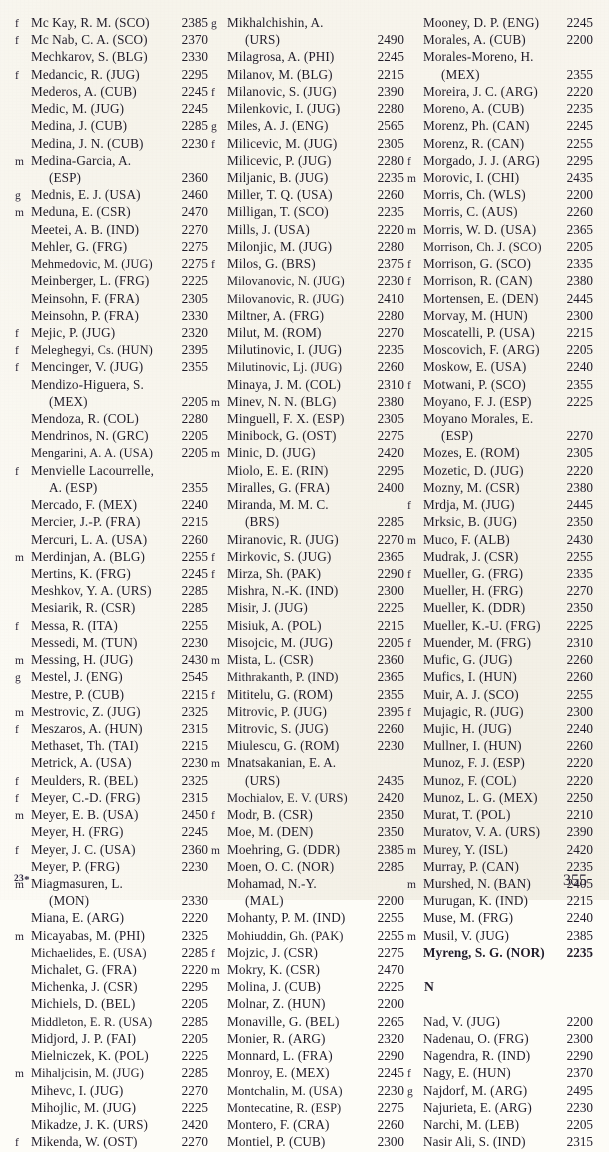  I want to click on player-name: Mueller, G. (FRG), so click(473, 573).